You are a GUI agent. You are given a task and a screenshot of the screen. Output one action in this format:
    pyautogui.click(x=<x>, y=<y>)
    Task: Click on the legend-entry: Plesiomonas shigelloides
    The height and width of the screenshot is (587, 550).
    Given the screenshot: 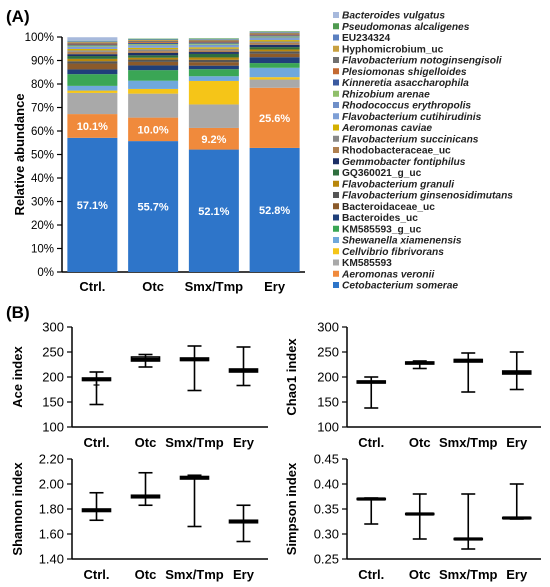 What is the action you would take?
    pyautogui.click(x=404, y=72)
    